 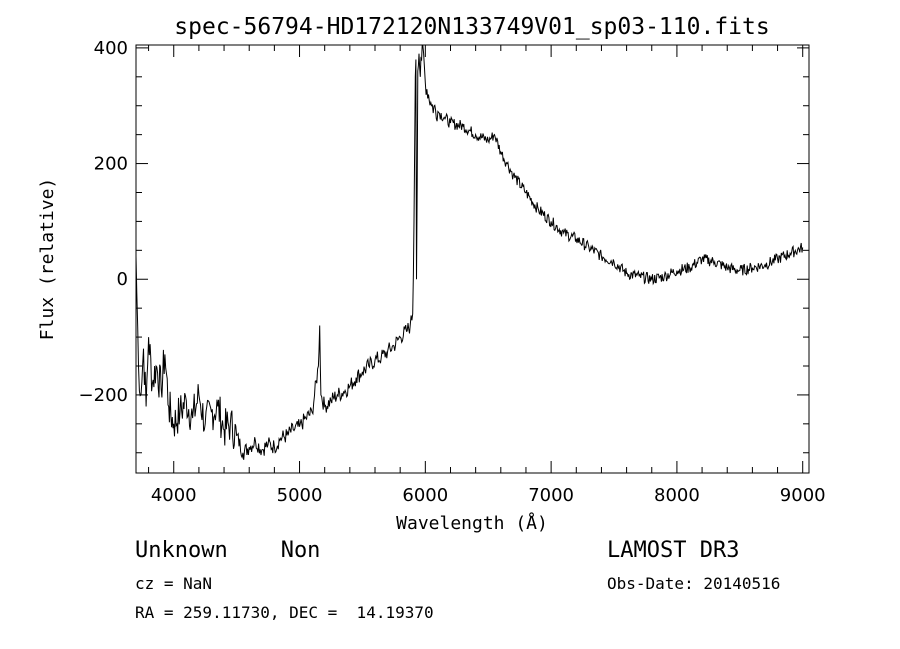 I want to click on obs-date: Obs-Date: 20140516, so click(x=694, y=583).